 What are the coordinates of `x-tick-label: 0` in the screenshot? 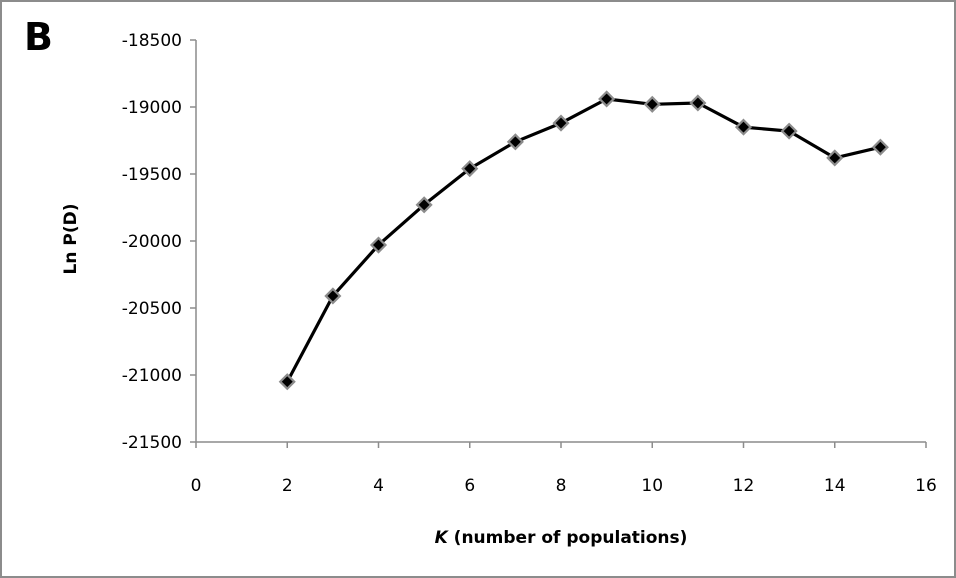 It's located at (196, 486).